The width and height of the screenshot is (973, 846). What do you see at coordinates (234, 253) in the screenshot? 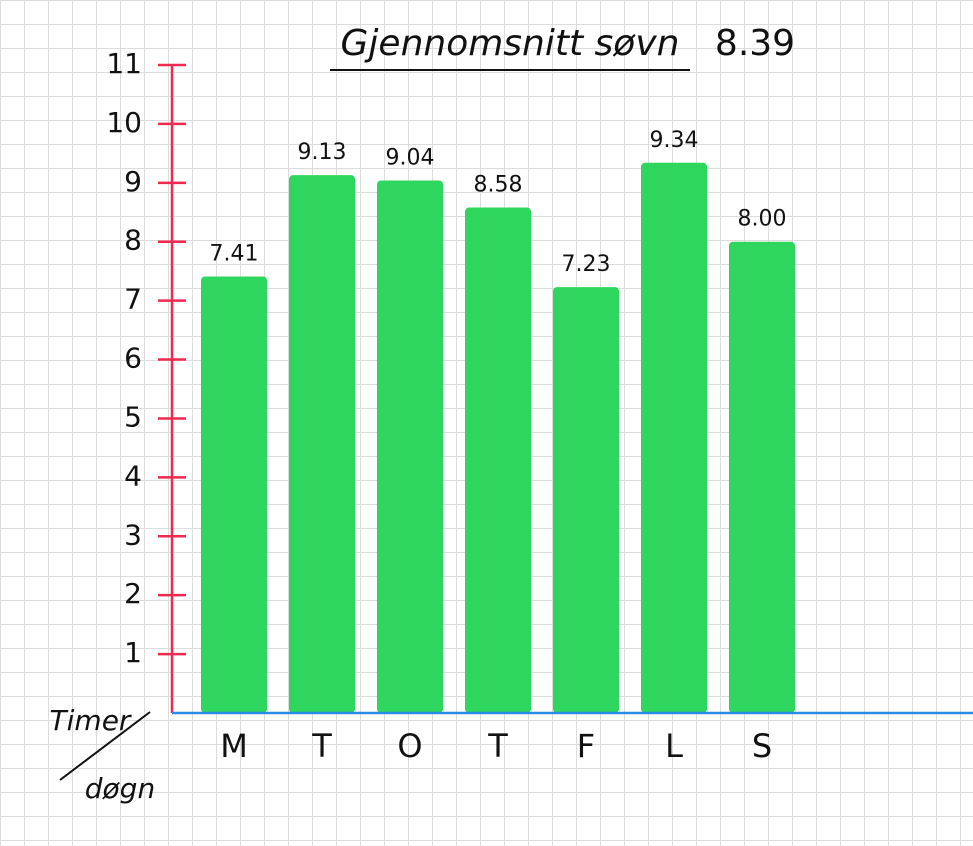
I see `value-label: 7.41` at bounding box center [234, 253].